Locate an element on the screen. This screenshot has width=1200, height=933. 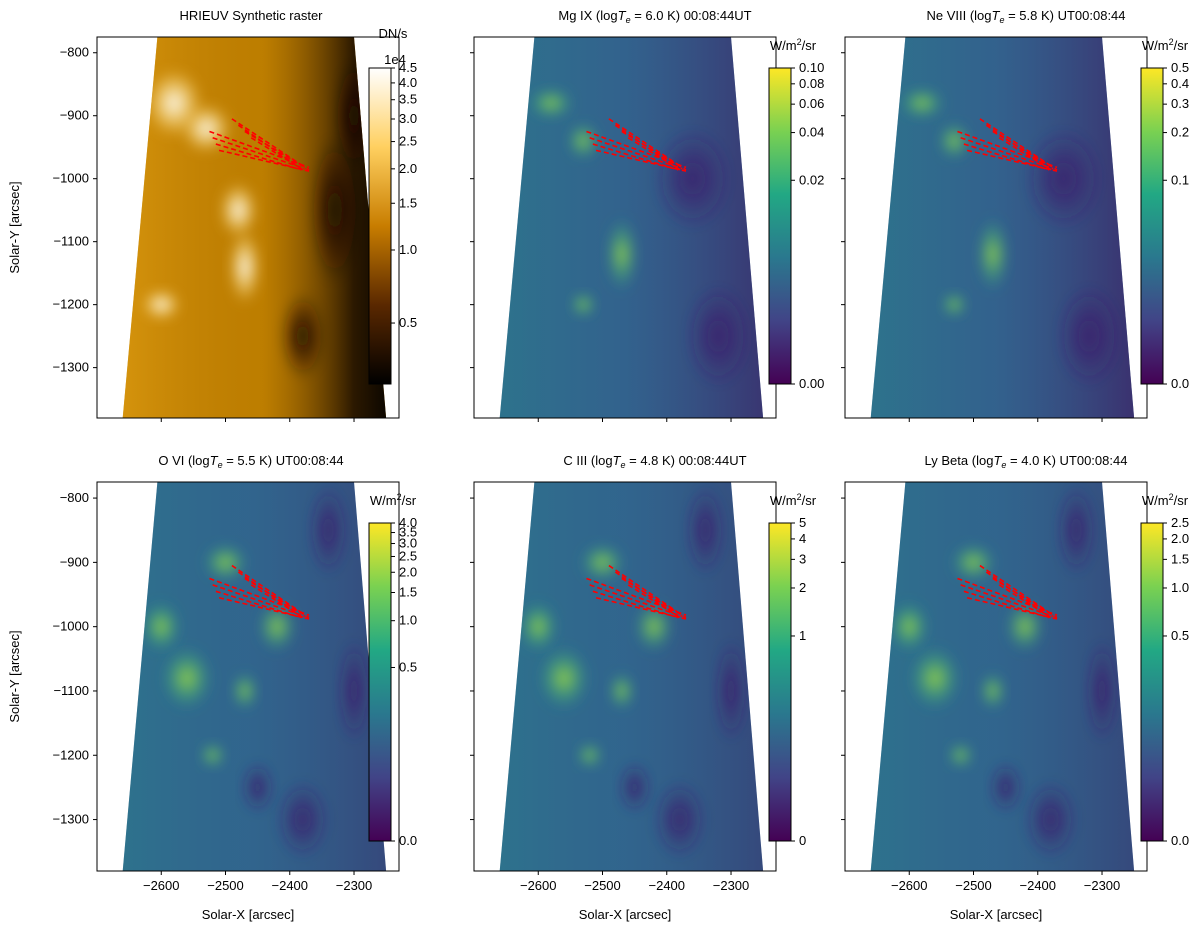
panel-title: Mg IX (logTe = 6.0 K) 00:08:44UT is located at coordinates (654, 16).